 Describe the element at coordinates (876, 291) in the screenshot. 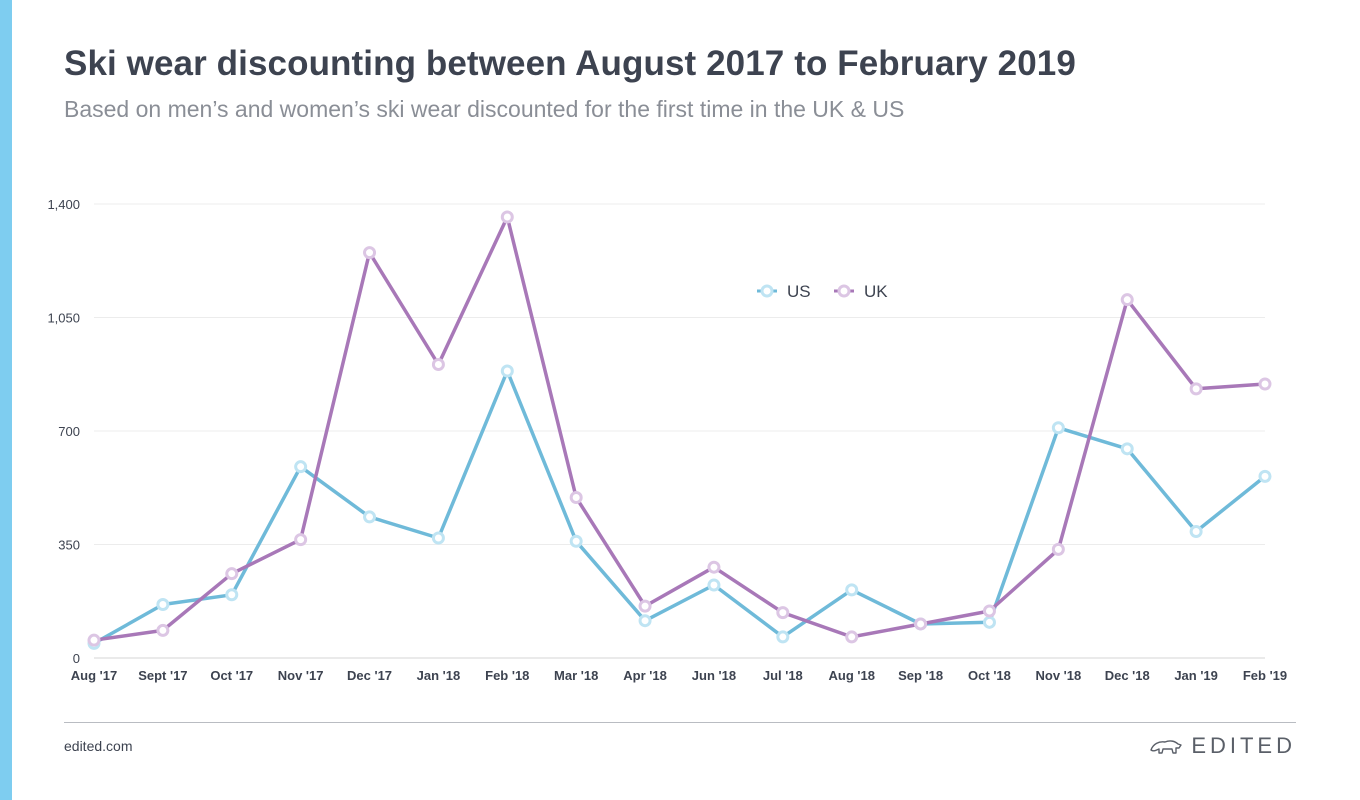

I see `legend-label-uk: UK` at that location.